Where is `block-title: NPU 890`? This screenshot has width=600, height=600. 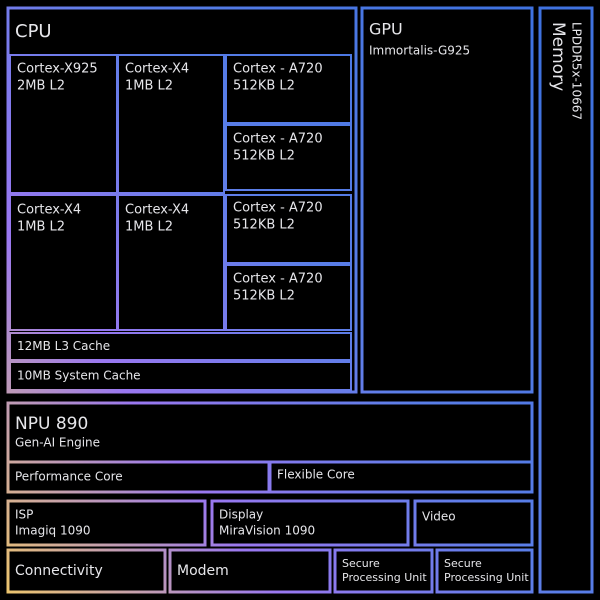 block-title: NPU 890 is located at coordinates (51, 424).